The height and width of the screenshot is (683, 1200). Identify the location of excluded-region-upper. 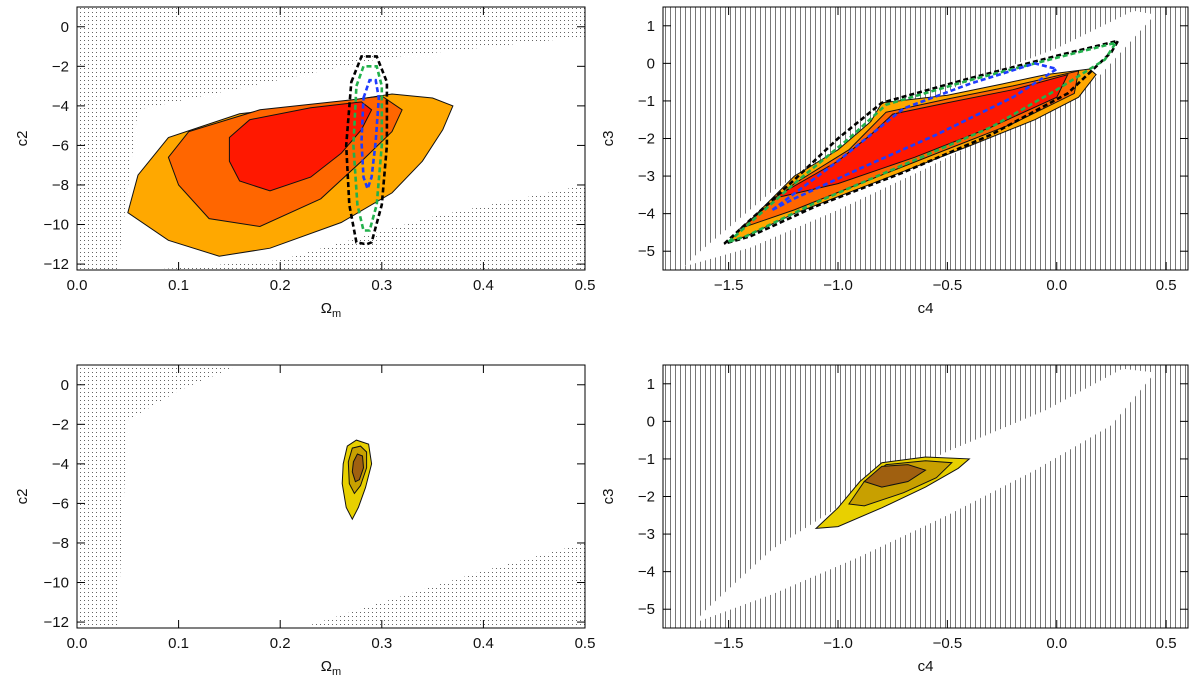
(158, 496).